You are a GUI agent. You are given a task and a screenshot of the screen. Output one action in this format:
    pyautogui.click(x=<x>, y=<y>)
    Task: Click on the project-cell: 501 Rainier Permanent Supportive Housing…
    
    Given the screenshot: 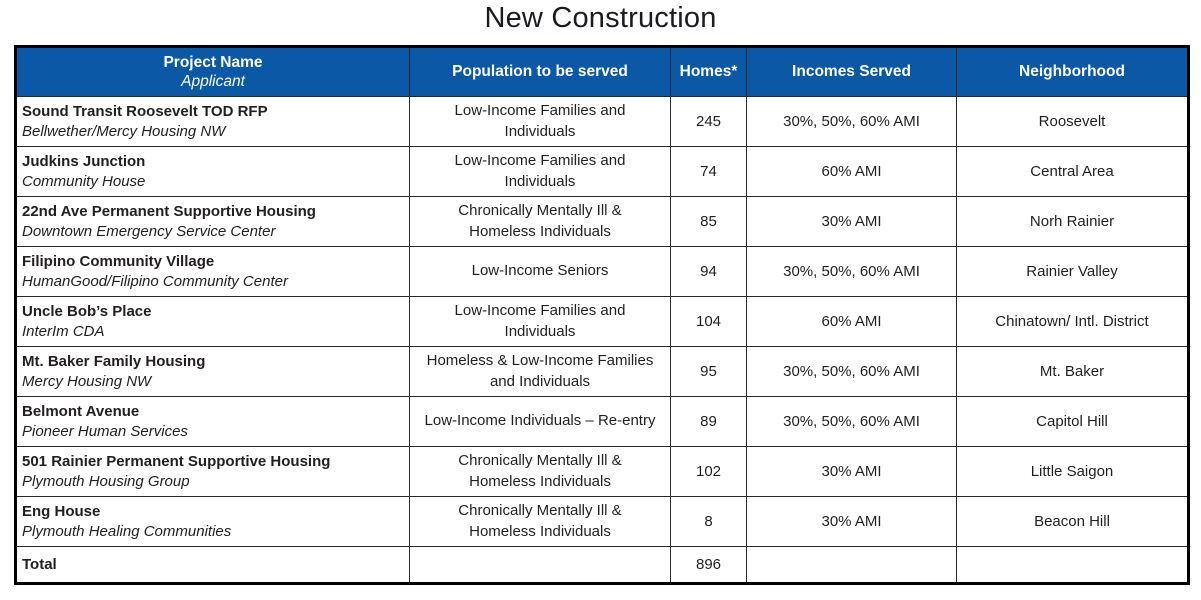 What is the action you would take?
    pyautogui.click(x=212, y=471)
    